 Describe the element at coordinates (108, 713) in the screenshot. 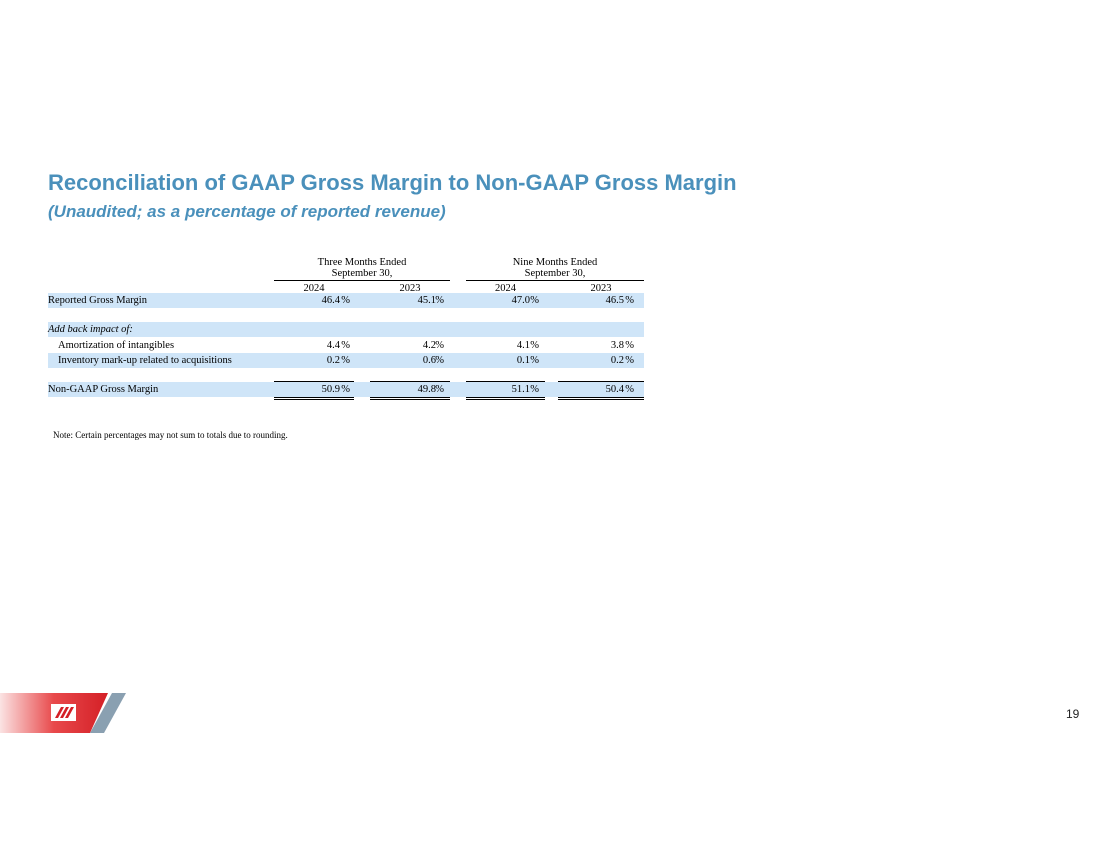

I see `logo-stripe` at that location.